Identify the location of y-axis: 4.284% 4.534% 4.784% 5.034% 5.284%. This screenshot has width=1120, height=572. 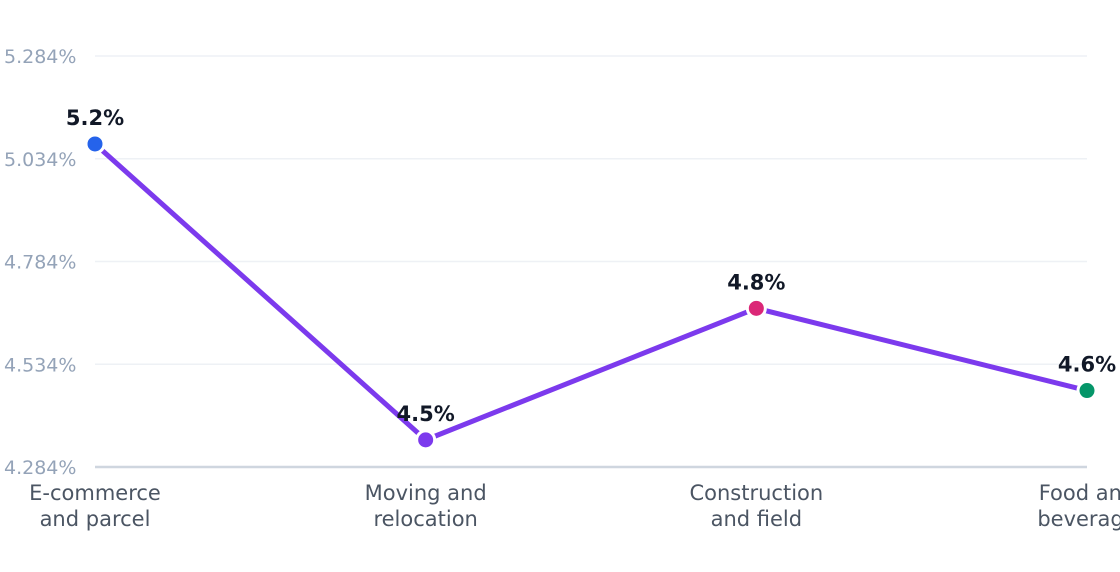
(40, 262).